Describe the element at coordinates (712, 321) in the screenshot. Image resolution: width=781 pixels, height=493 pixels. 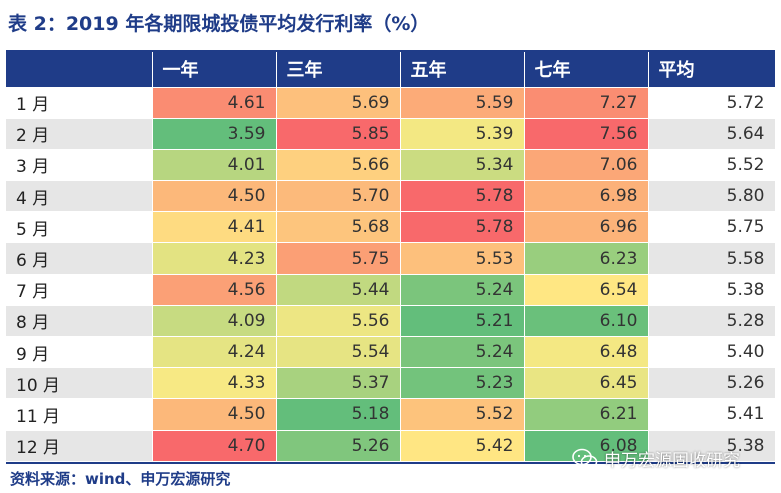
I see `average-cell: 5.28` at that location.